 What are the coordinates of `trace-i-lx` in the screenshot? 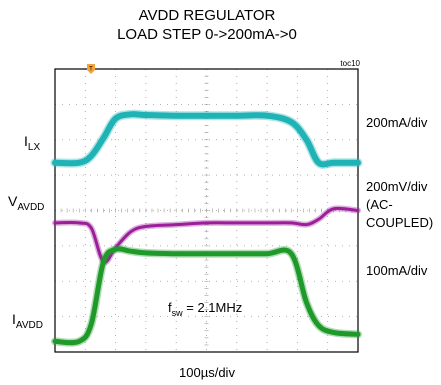 It's located at (206, 139).